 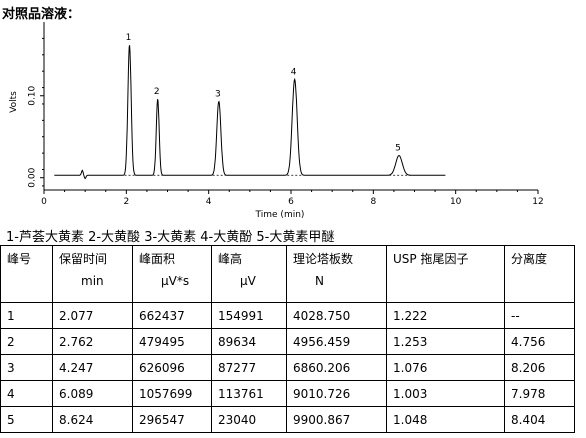 I want to click on x-tick-label: 2, so click(x=126, y=202).